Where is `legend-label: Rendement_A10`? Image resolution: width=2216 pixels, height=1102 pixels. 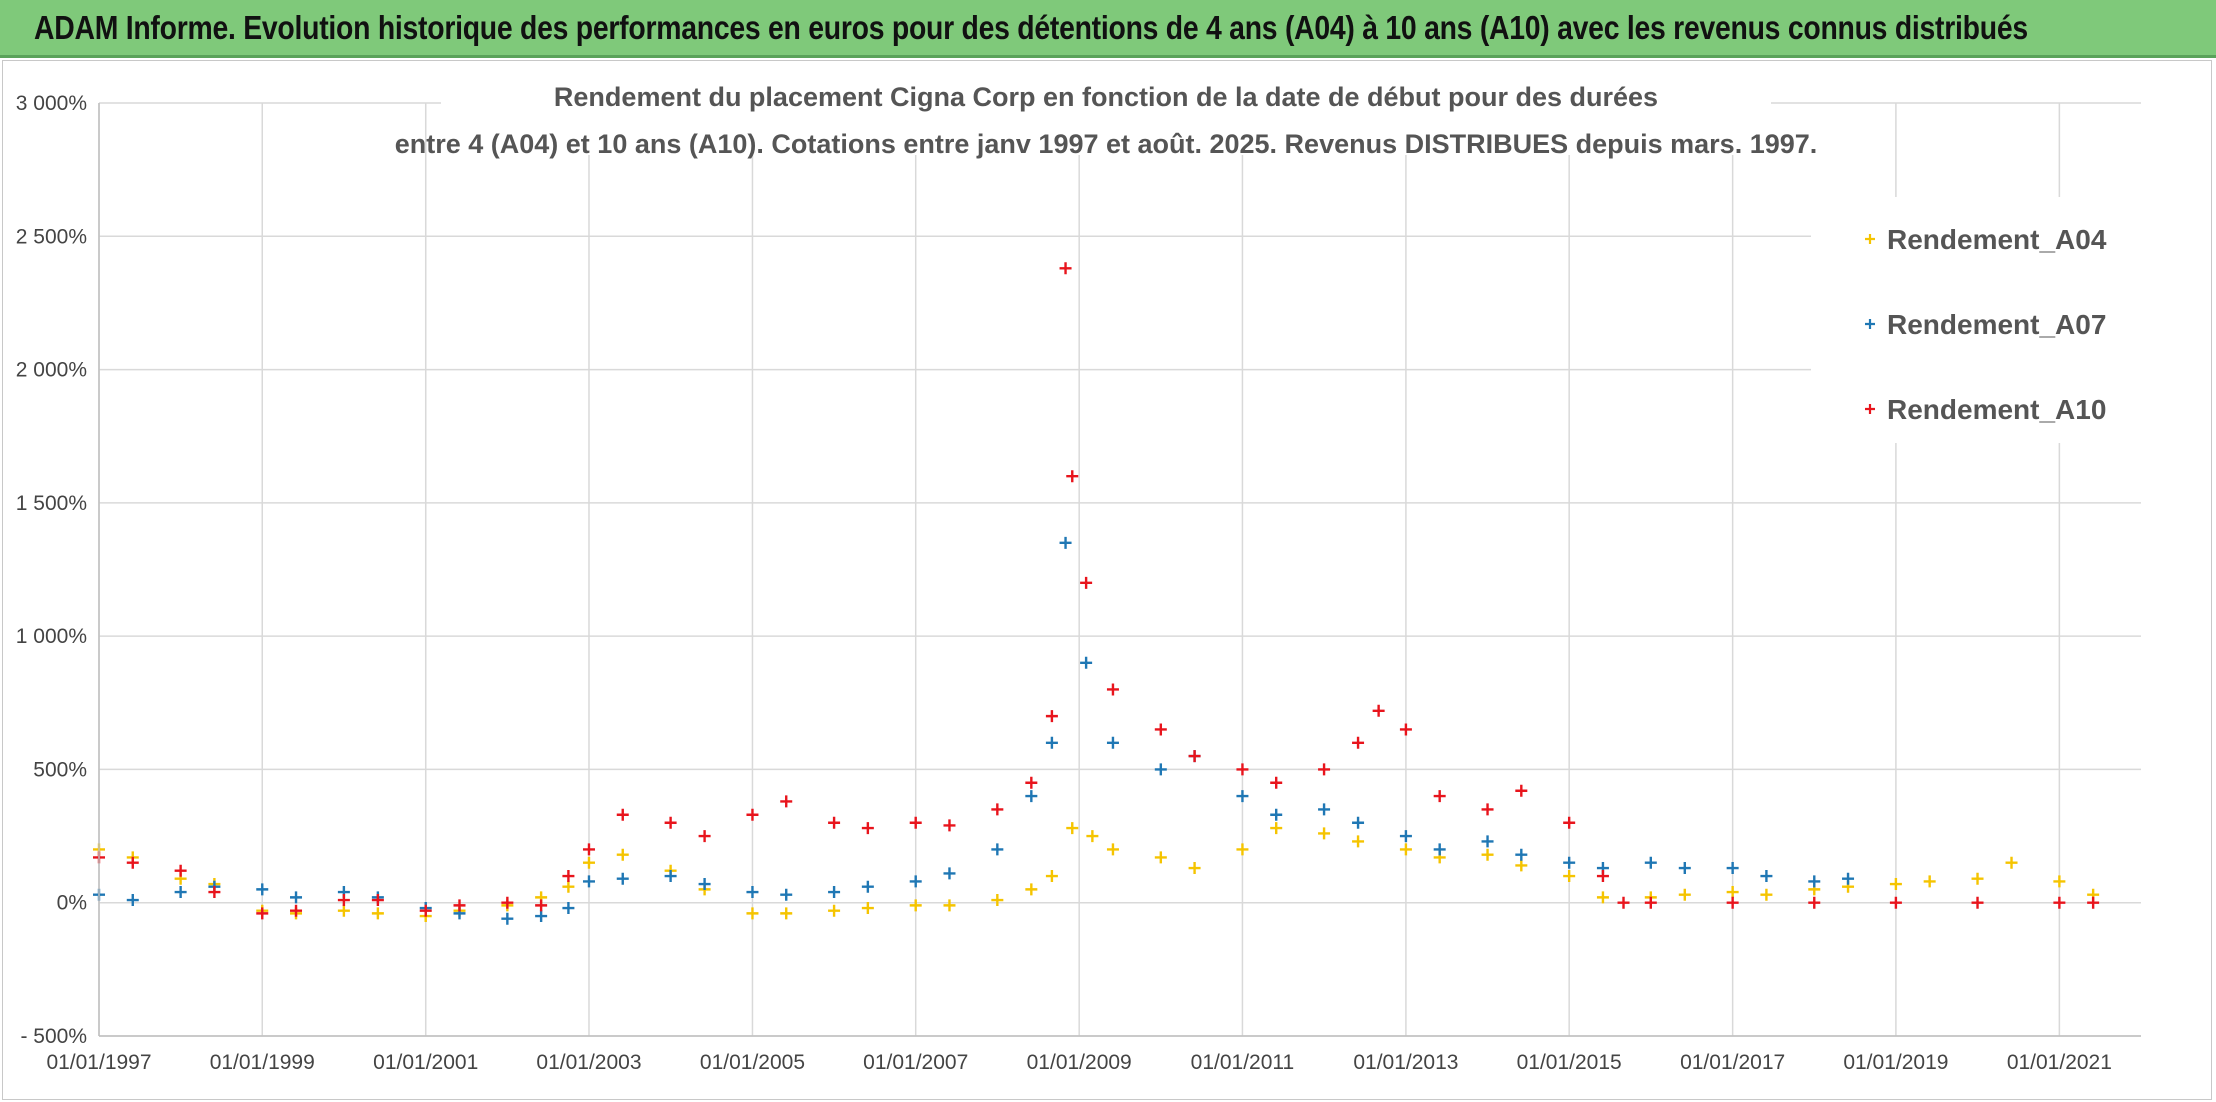 legend-label: Rendement_A10 is located at coordinates (1996, 409).